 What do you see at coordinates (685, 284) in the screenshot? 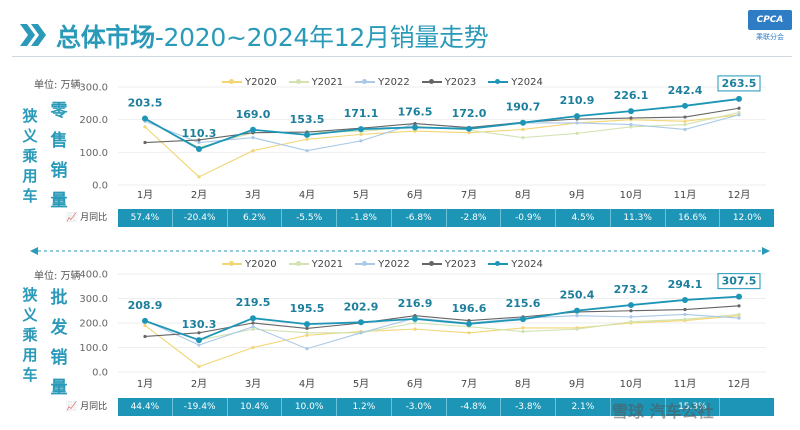
I see `data-label: 294.1` at bounding box center [685, 284].